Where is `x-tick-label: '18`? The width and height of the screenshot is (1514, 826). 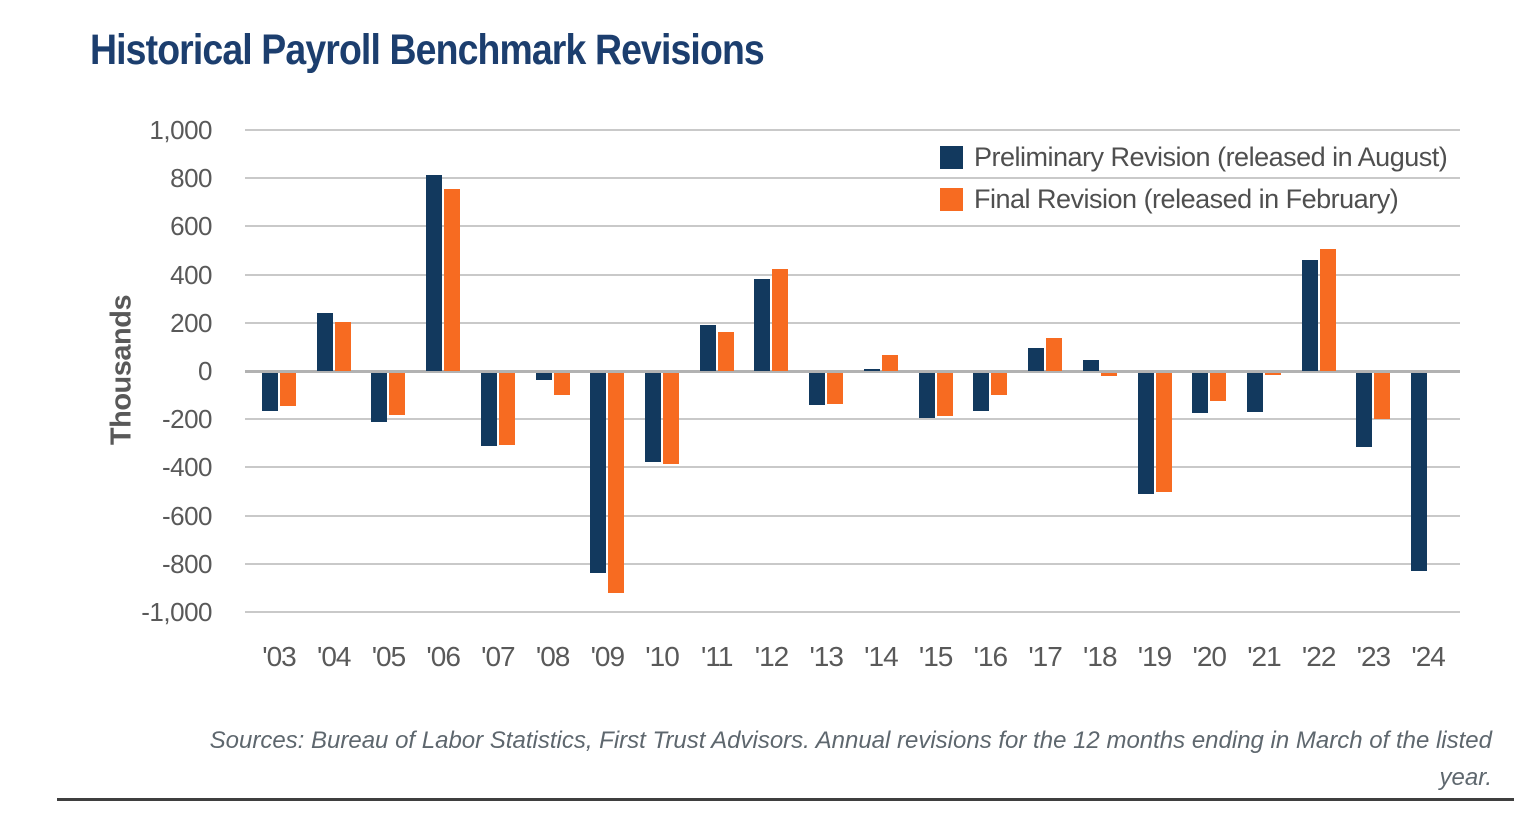 x-tick-label: '18 is located at coordinates (1100, 656).